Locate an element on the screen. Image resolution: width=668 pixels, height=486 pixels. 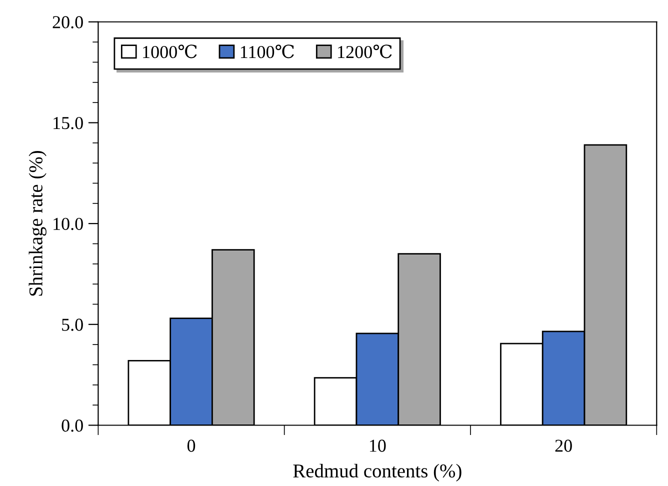
y-tick-label: 0.0 is located at coordinates (72, 426).